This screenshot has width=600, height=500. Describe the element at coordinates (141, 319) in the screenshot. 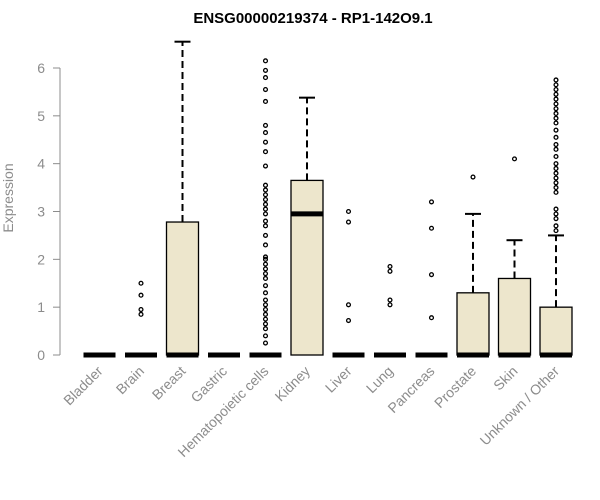

I see `box-brain` at that location.